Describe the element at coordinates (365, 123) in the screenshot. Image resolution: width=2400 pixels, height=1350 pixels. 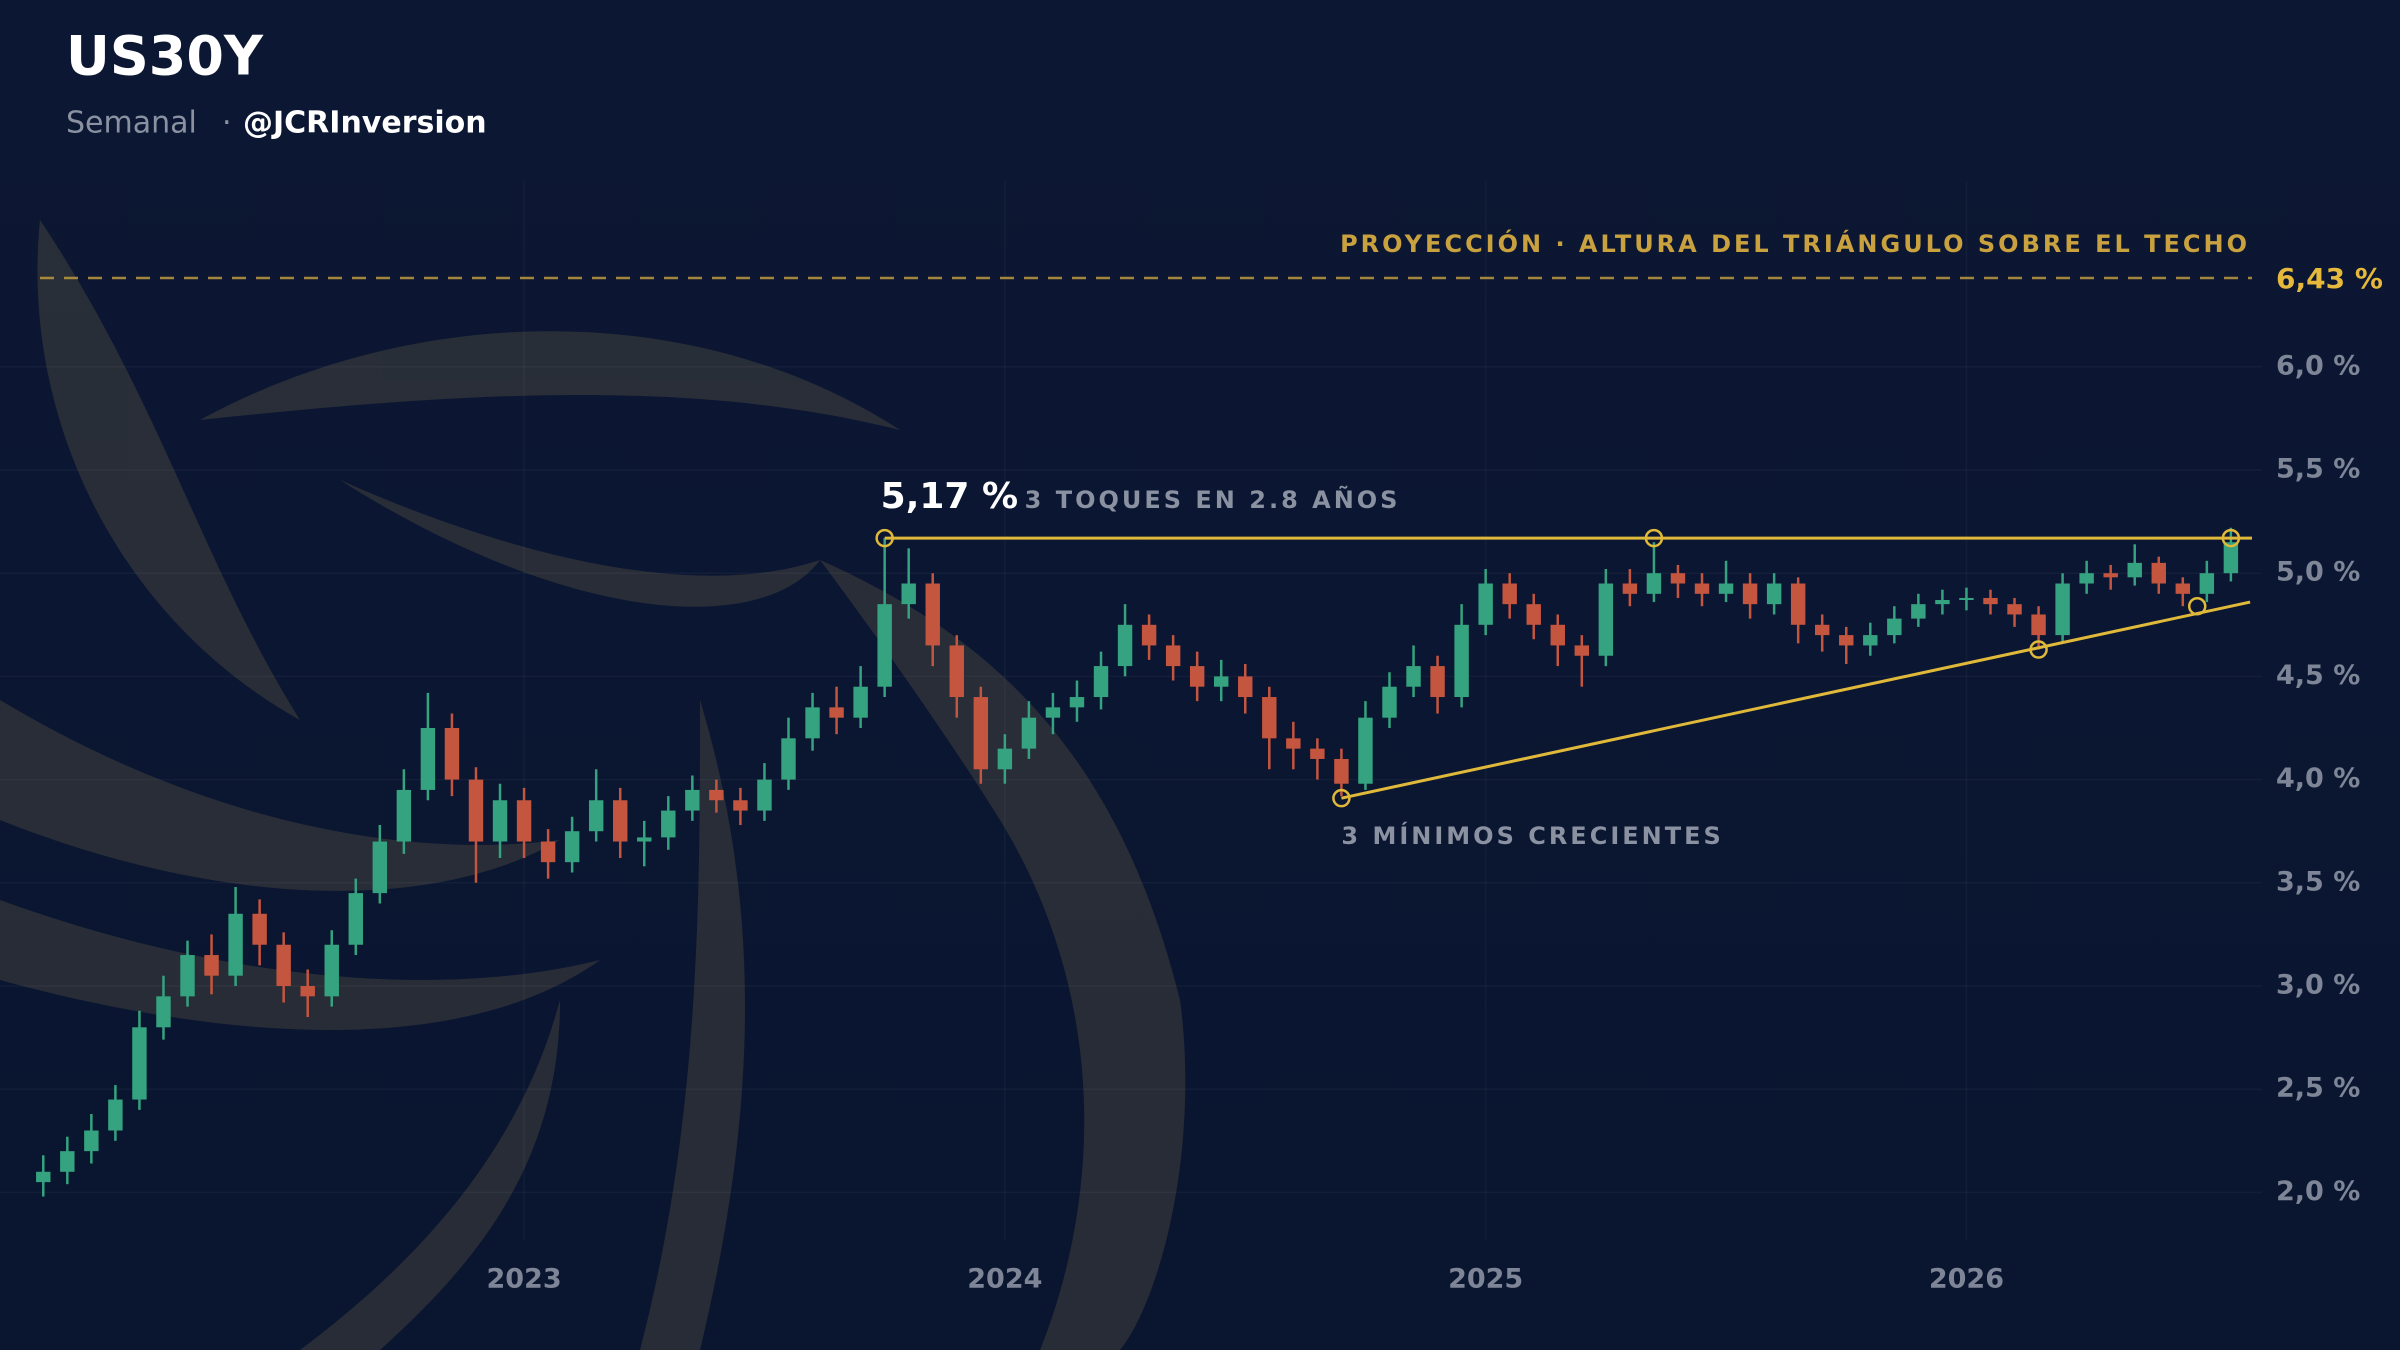
I see `author: @JCRInversion` at that location.